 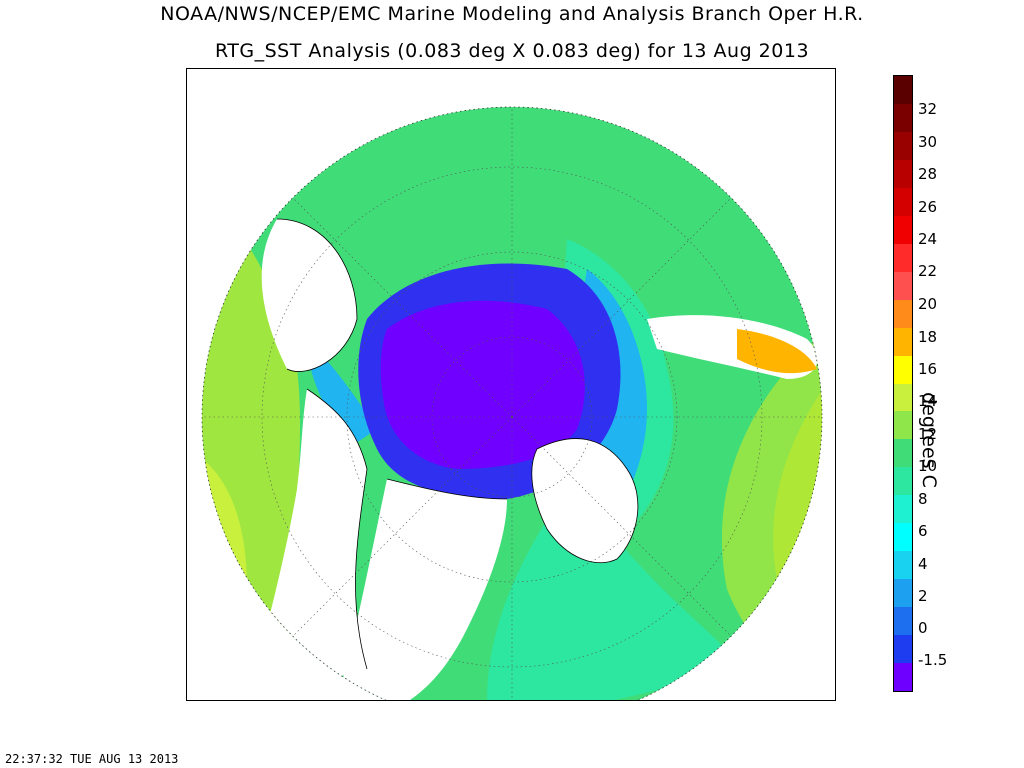 I want to click on colorbar-tick-label: 22, so click(x=928, y=271).